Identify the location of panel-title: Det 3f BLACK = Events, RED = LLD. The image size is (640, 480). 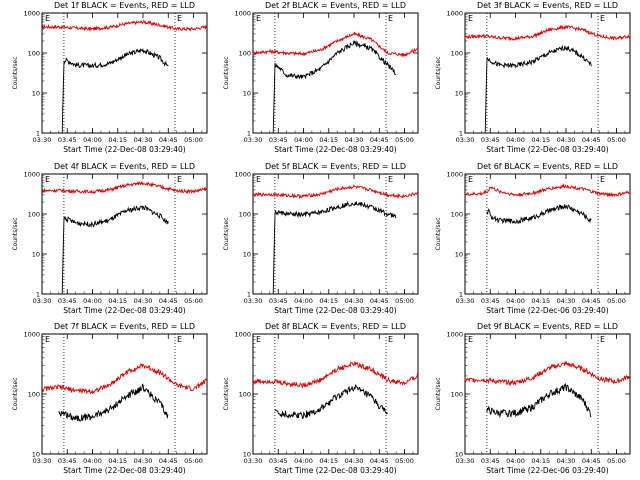
(547, 5).